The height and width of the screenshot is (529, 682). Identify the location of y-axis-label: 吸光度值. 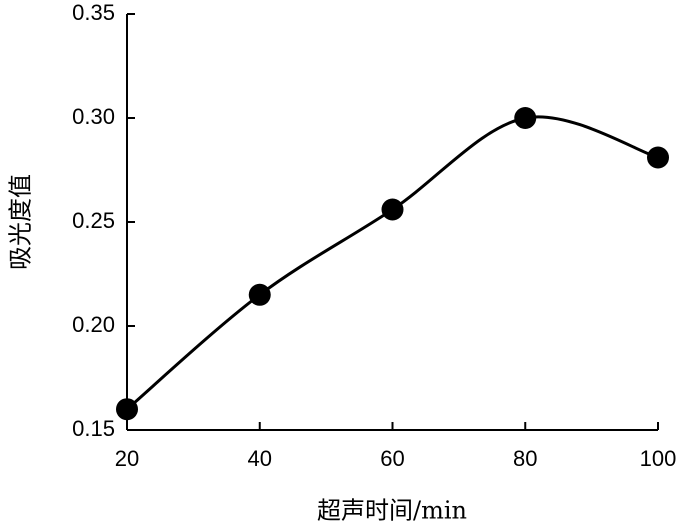
(21, 222).